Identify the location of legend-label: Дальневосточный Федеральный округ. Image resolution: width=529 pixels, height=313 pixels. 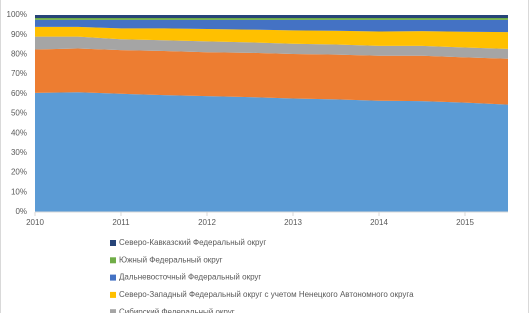
(190, 277).